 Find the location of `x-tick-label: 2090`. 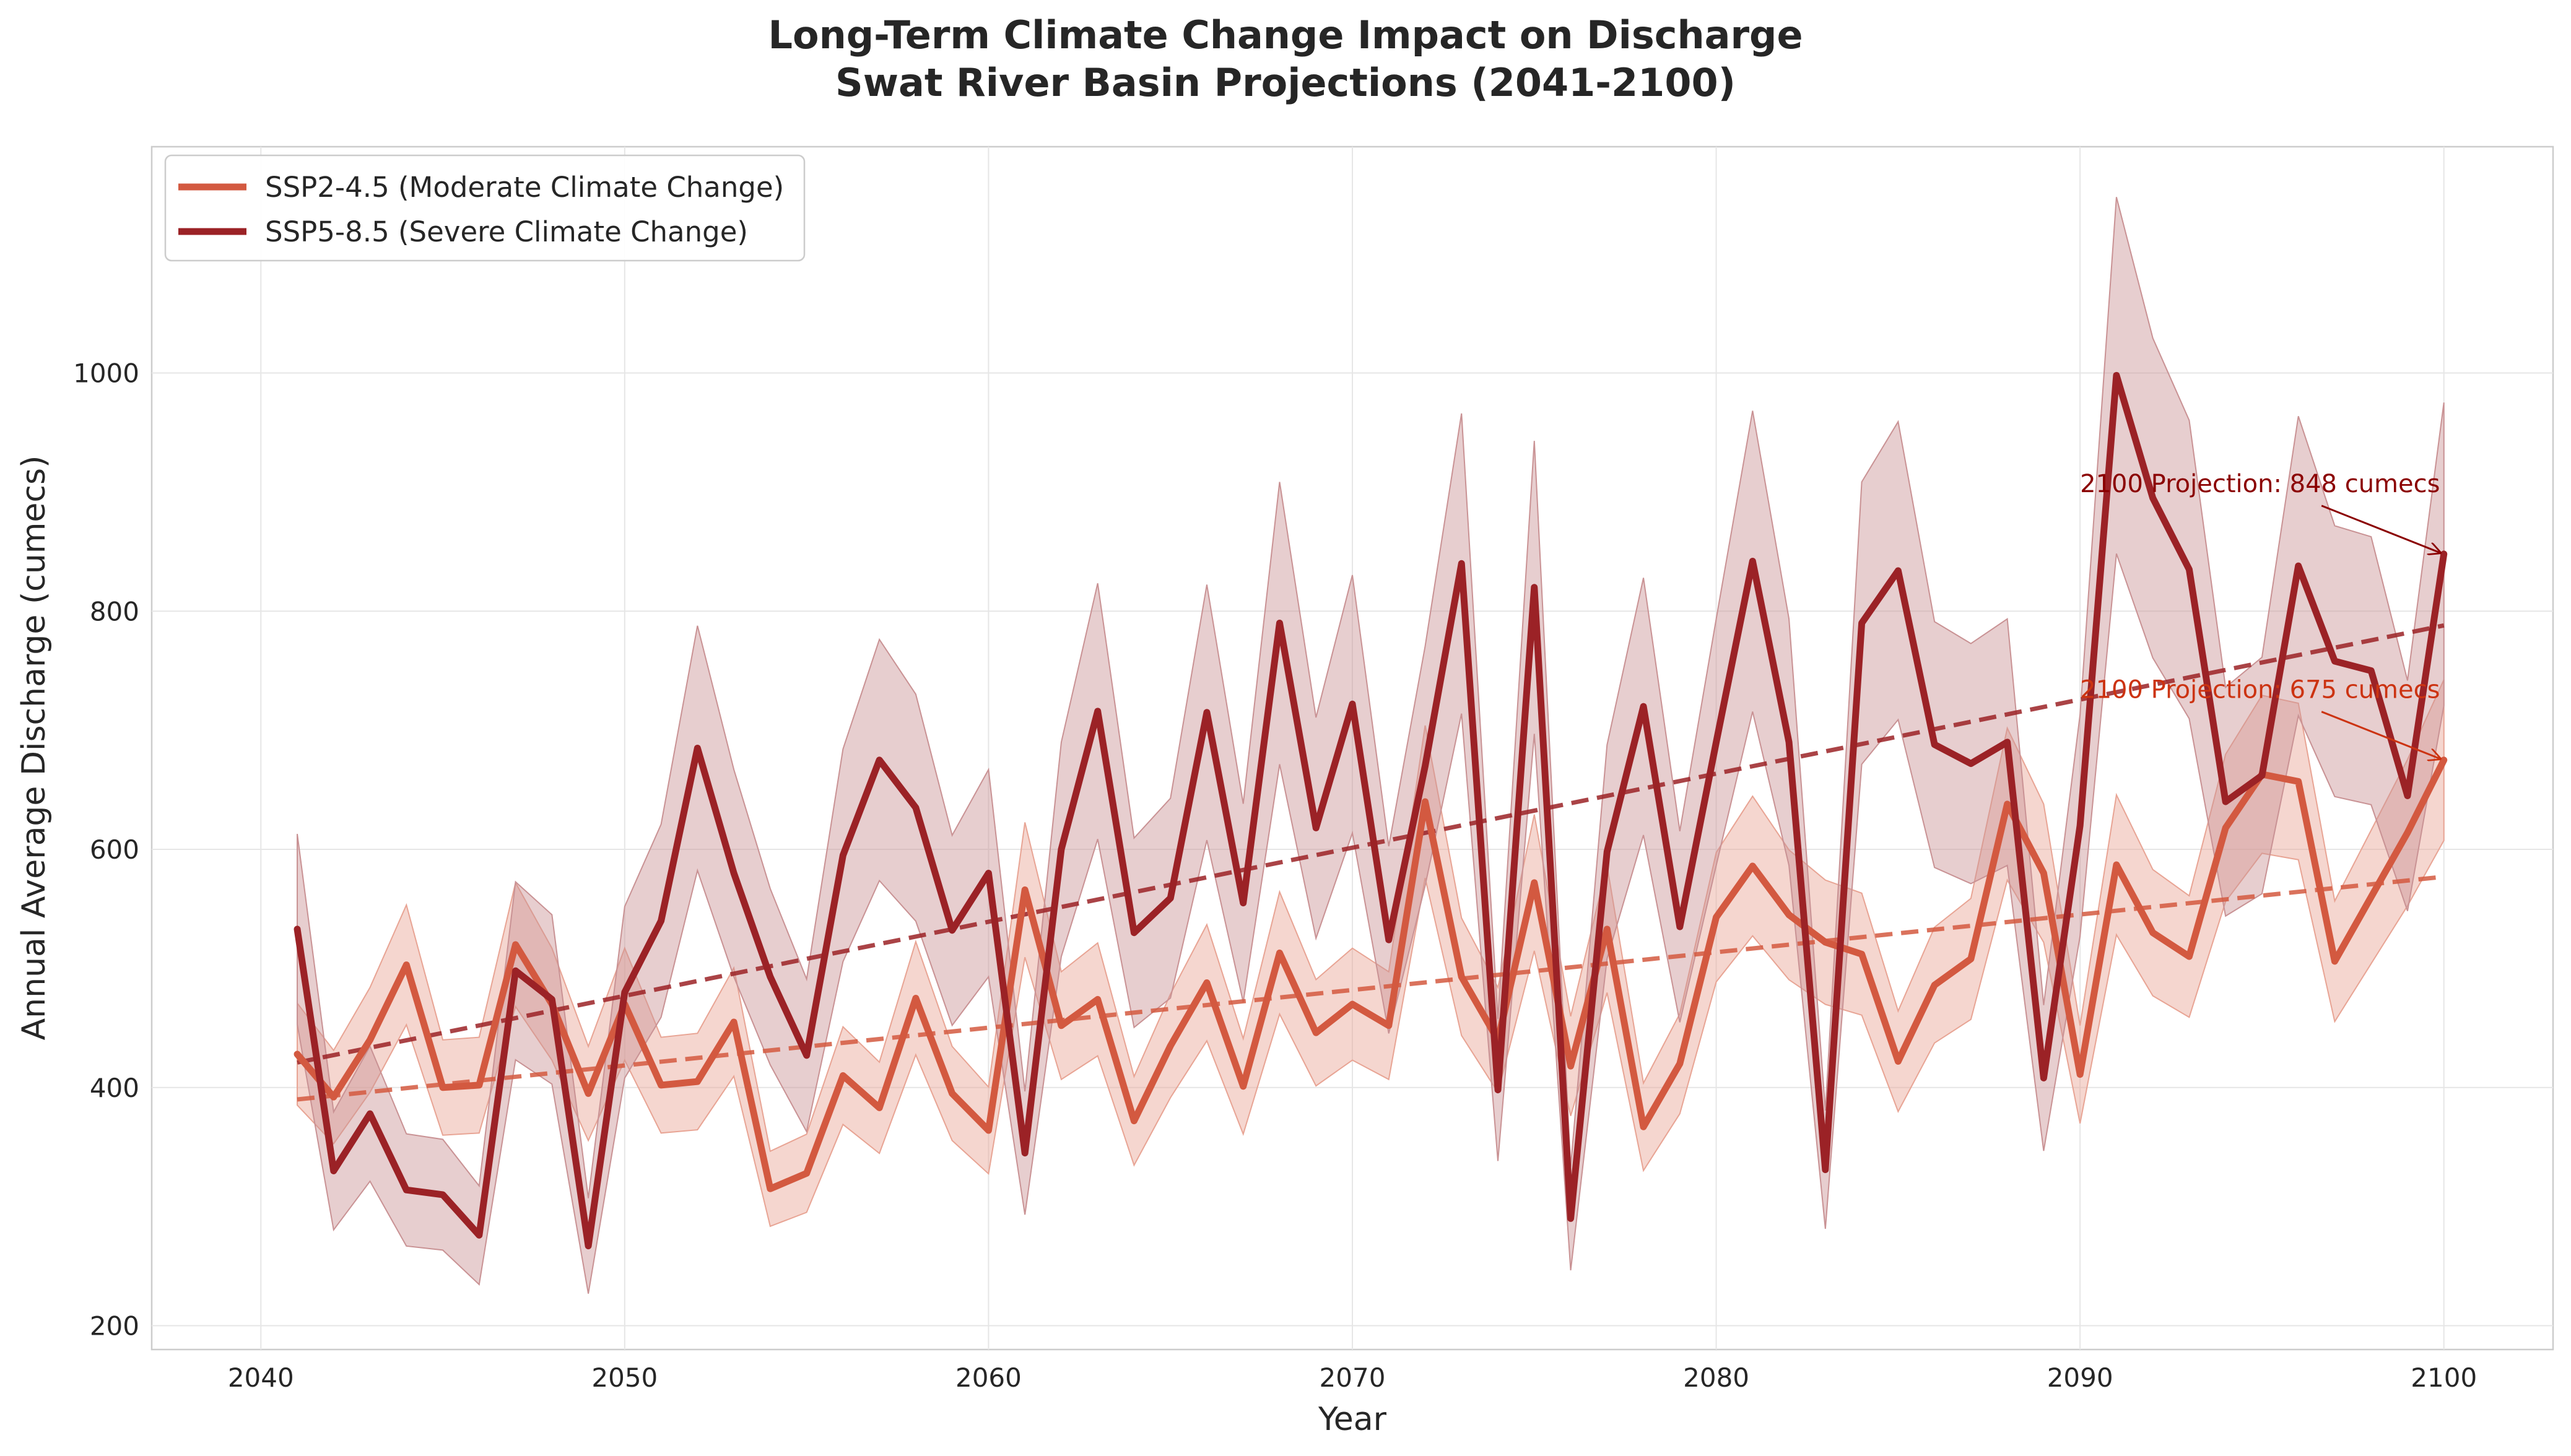

x-tick-label: 2090 is located at coordinates (2080, 1378).